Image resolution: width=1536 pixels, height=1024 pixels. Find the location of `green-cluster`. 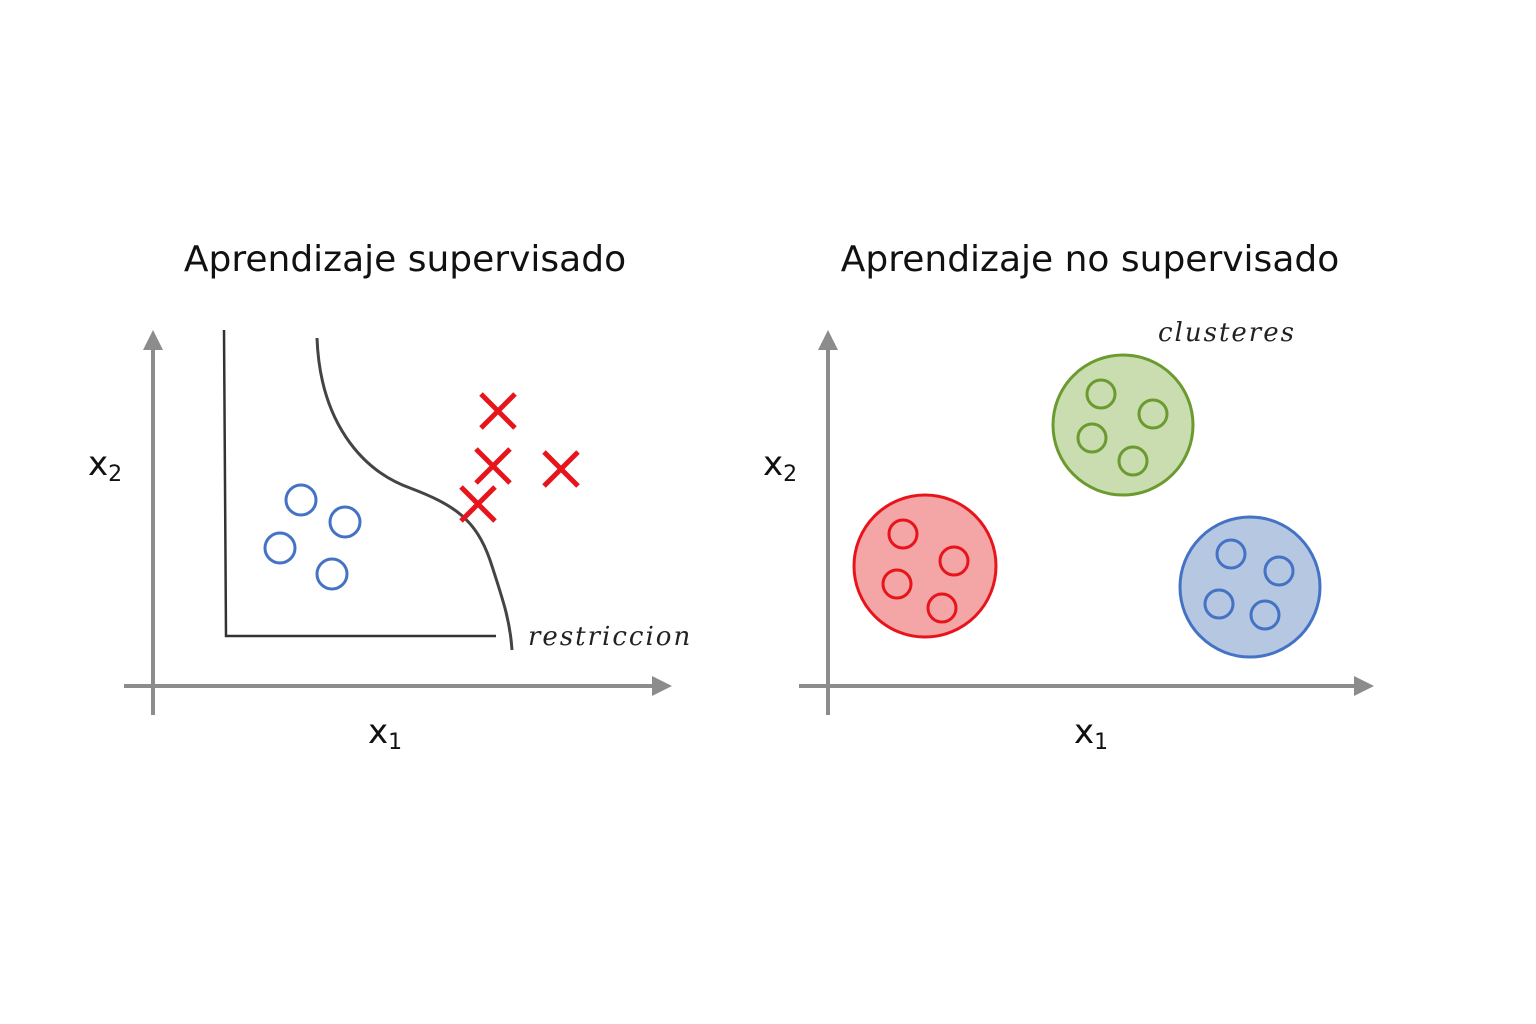

green-cluster is located at coordinates (1123, 425).